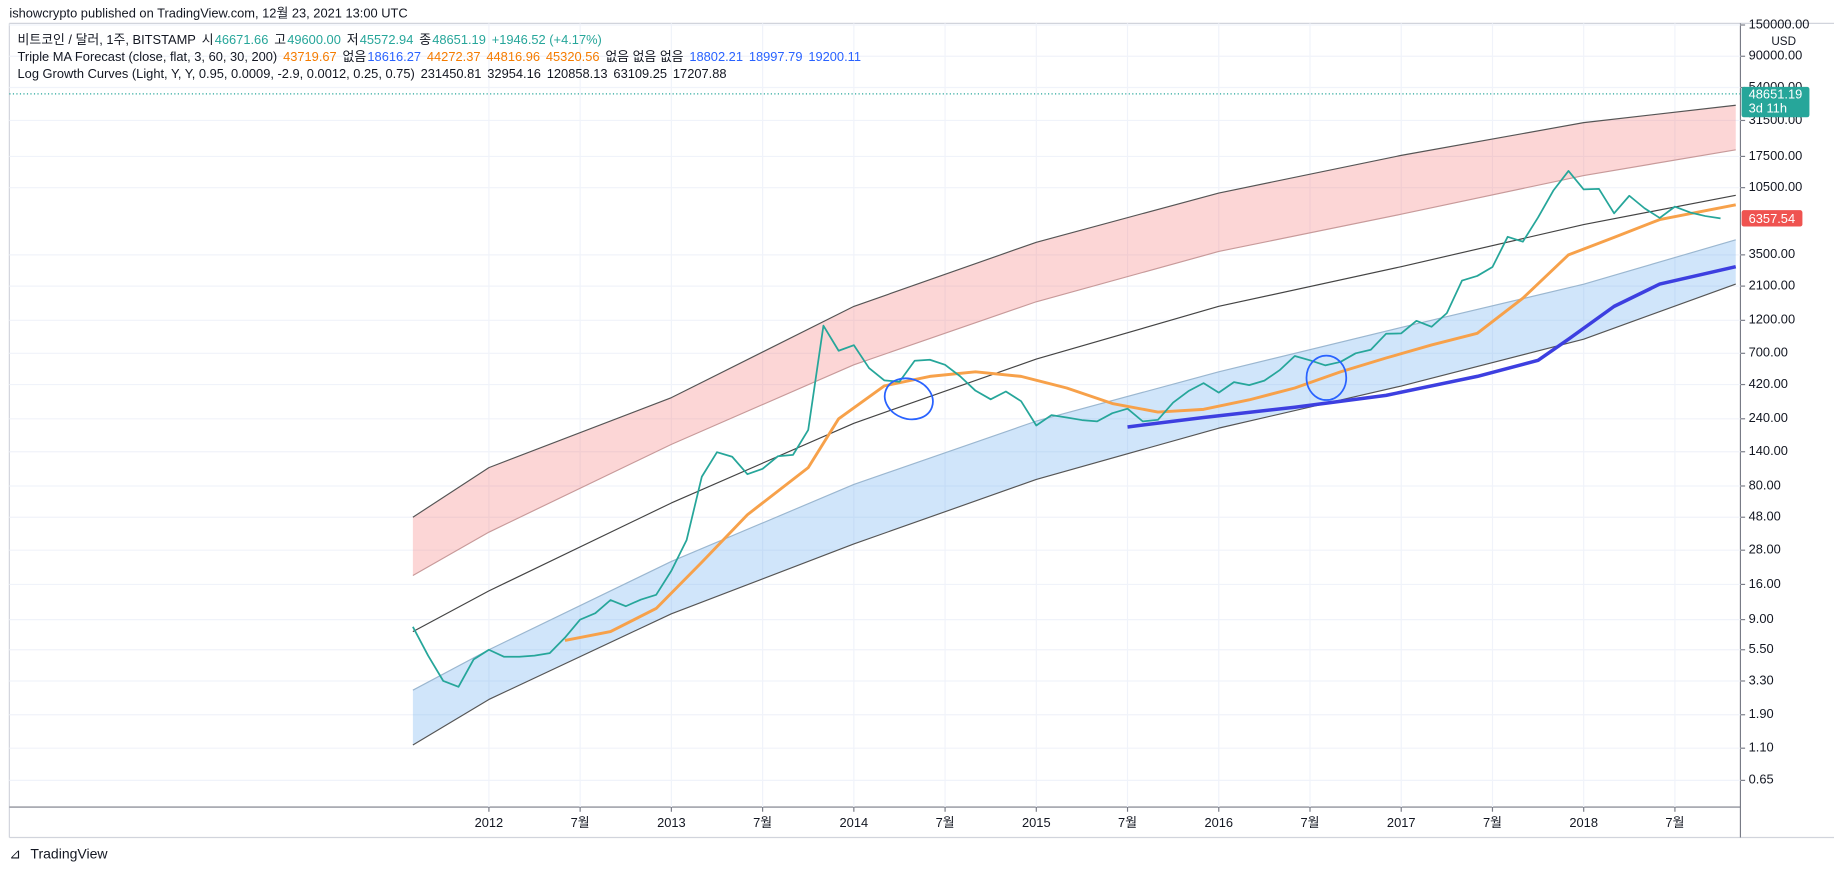 The height and width of the screenshot is (872, 1834). I want to click on y-tick-label: 17500.00, so click(1776, 155).